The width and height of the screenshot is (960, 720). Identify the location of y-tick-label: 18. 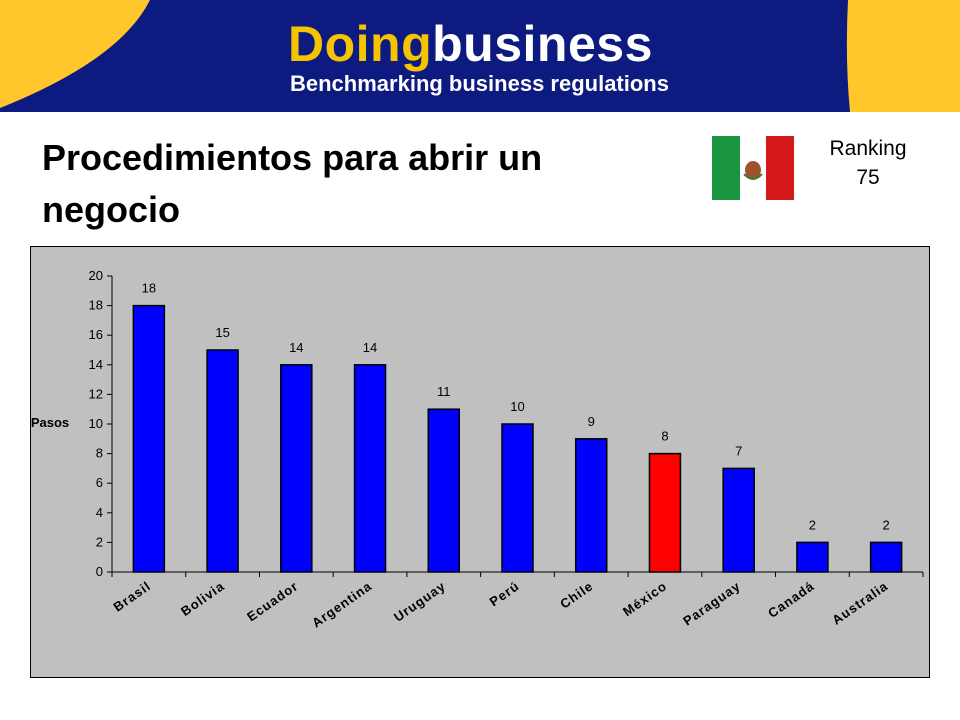
(96, 305).